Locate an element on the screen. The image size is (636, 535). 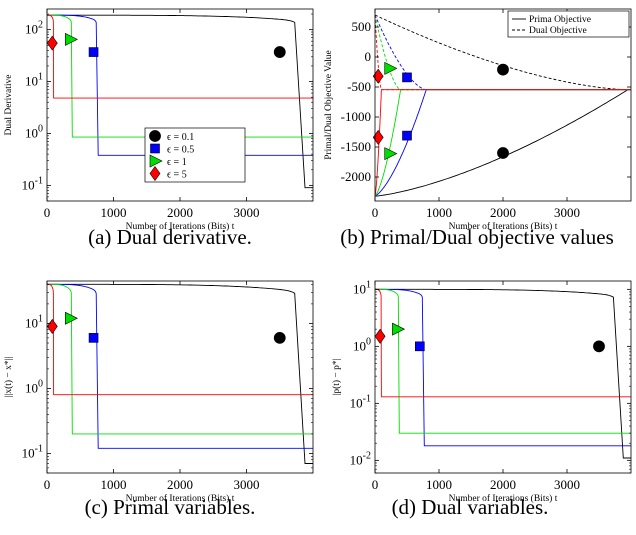
y-axis-label: ||x(t) − x*|| is located at coordinates (8, 376).